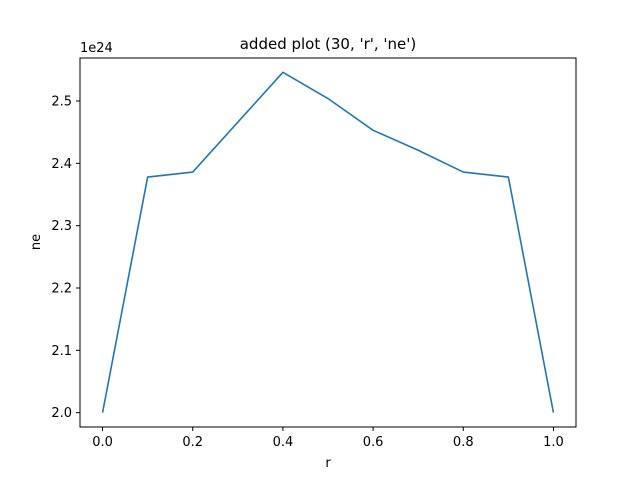 Image resolution: width=640 pixels, height=480 pixels. What do you see at coordinates (61, 226) in the screenshot?
I see `y-tick-label: 2.3` at bounding box center [61, 226].